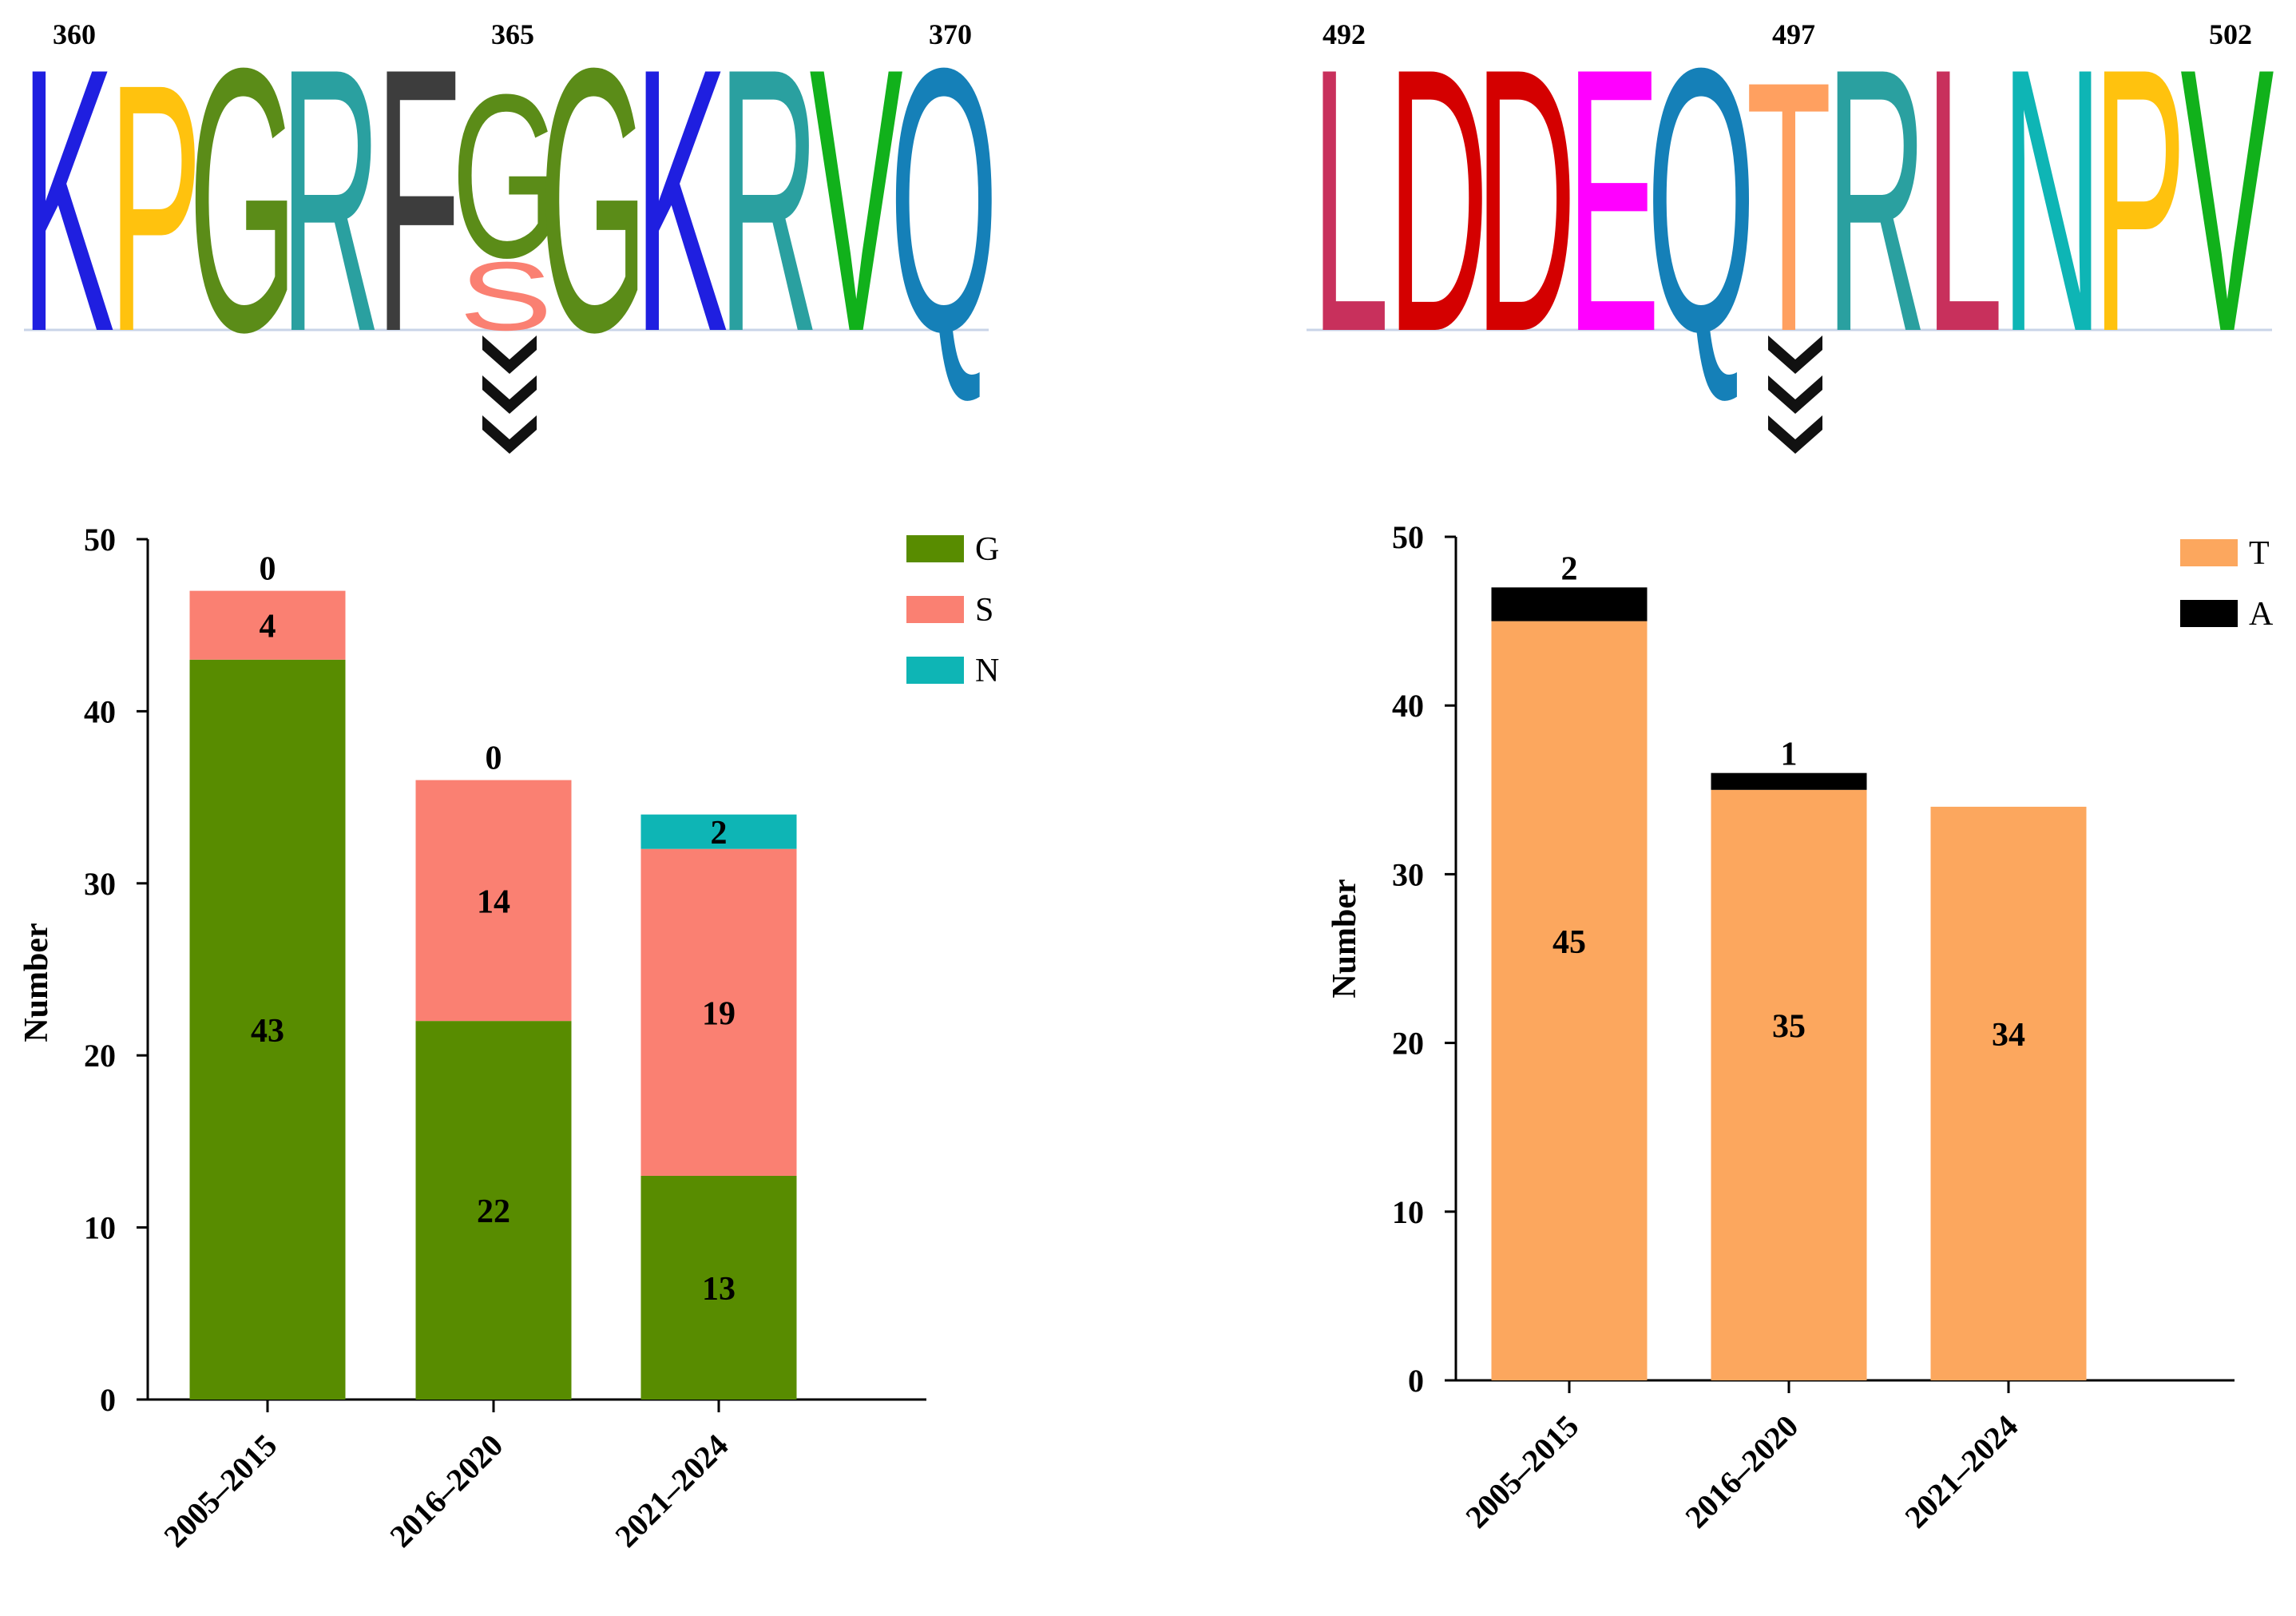 The height and width of the screenshot is (1616, 2296). I want to click on legend-label: A, so click(2261, 615).